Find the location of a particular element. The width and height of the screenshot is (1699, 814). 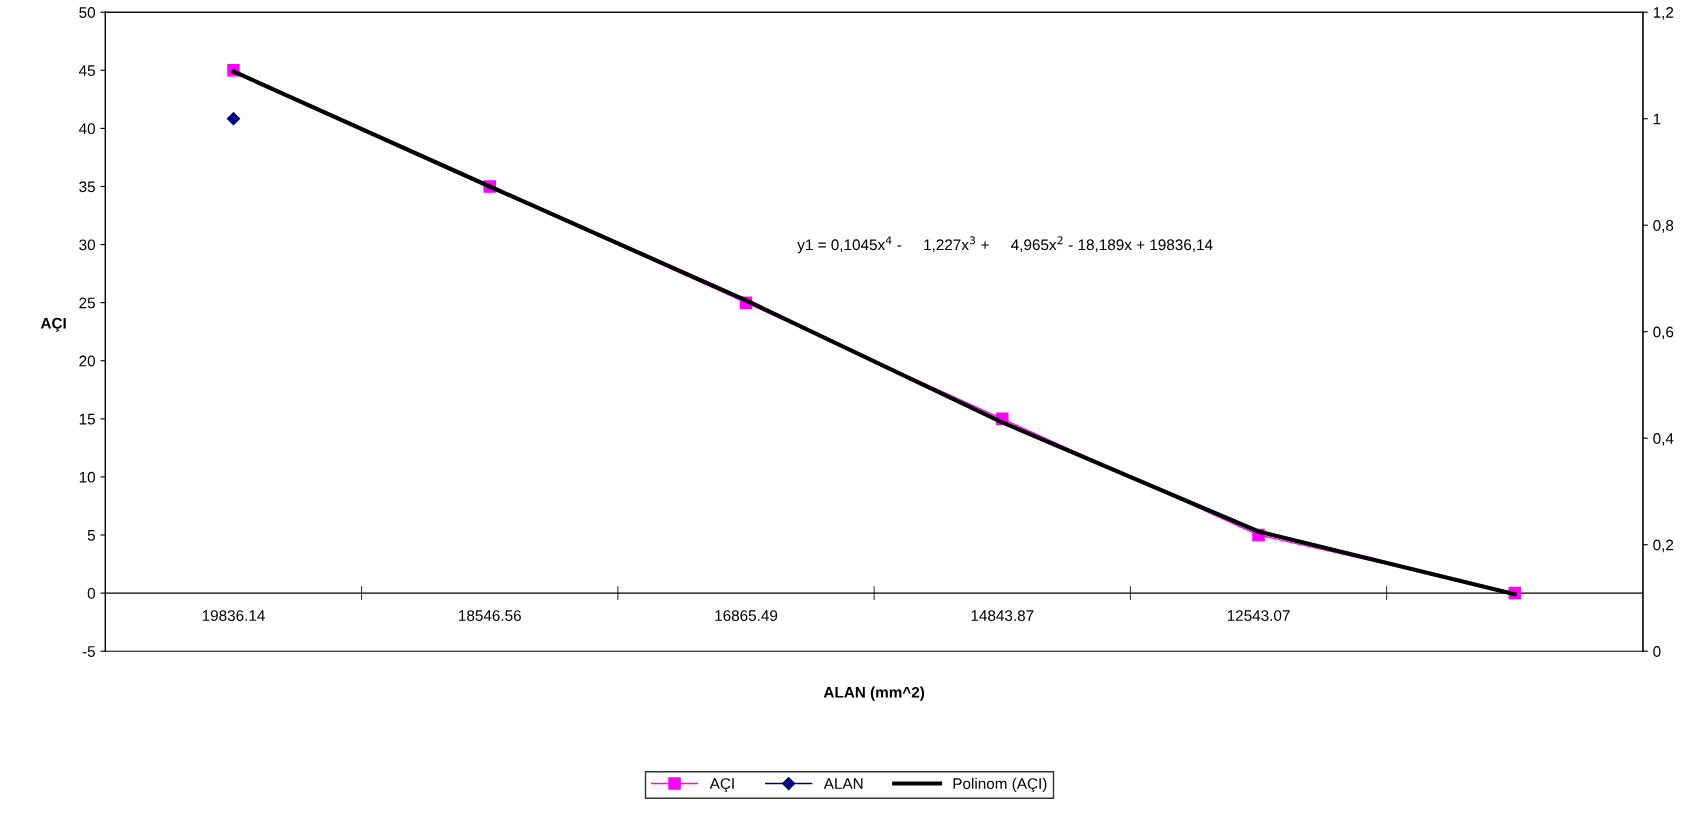

x-tick-label: 19836.14 is located at coordinates (233, 615).